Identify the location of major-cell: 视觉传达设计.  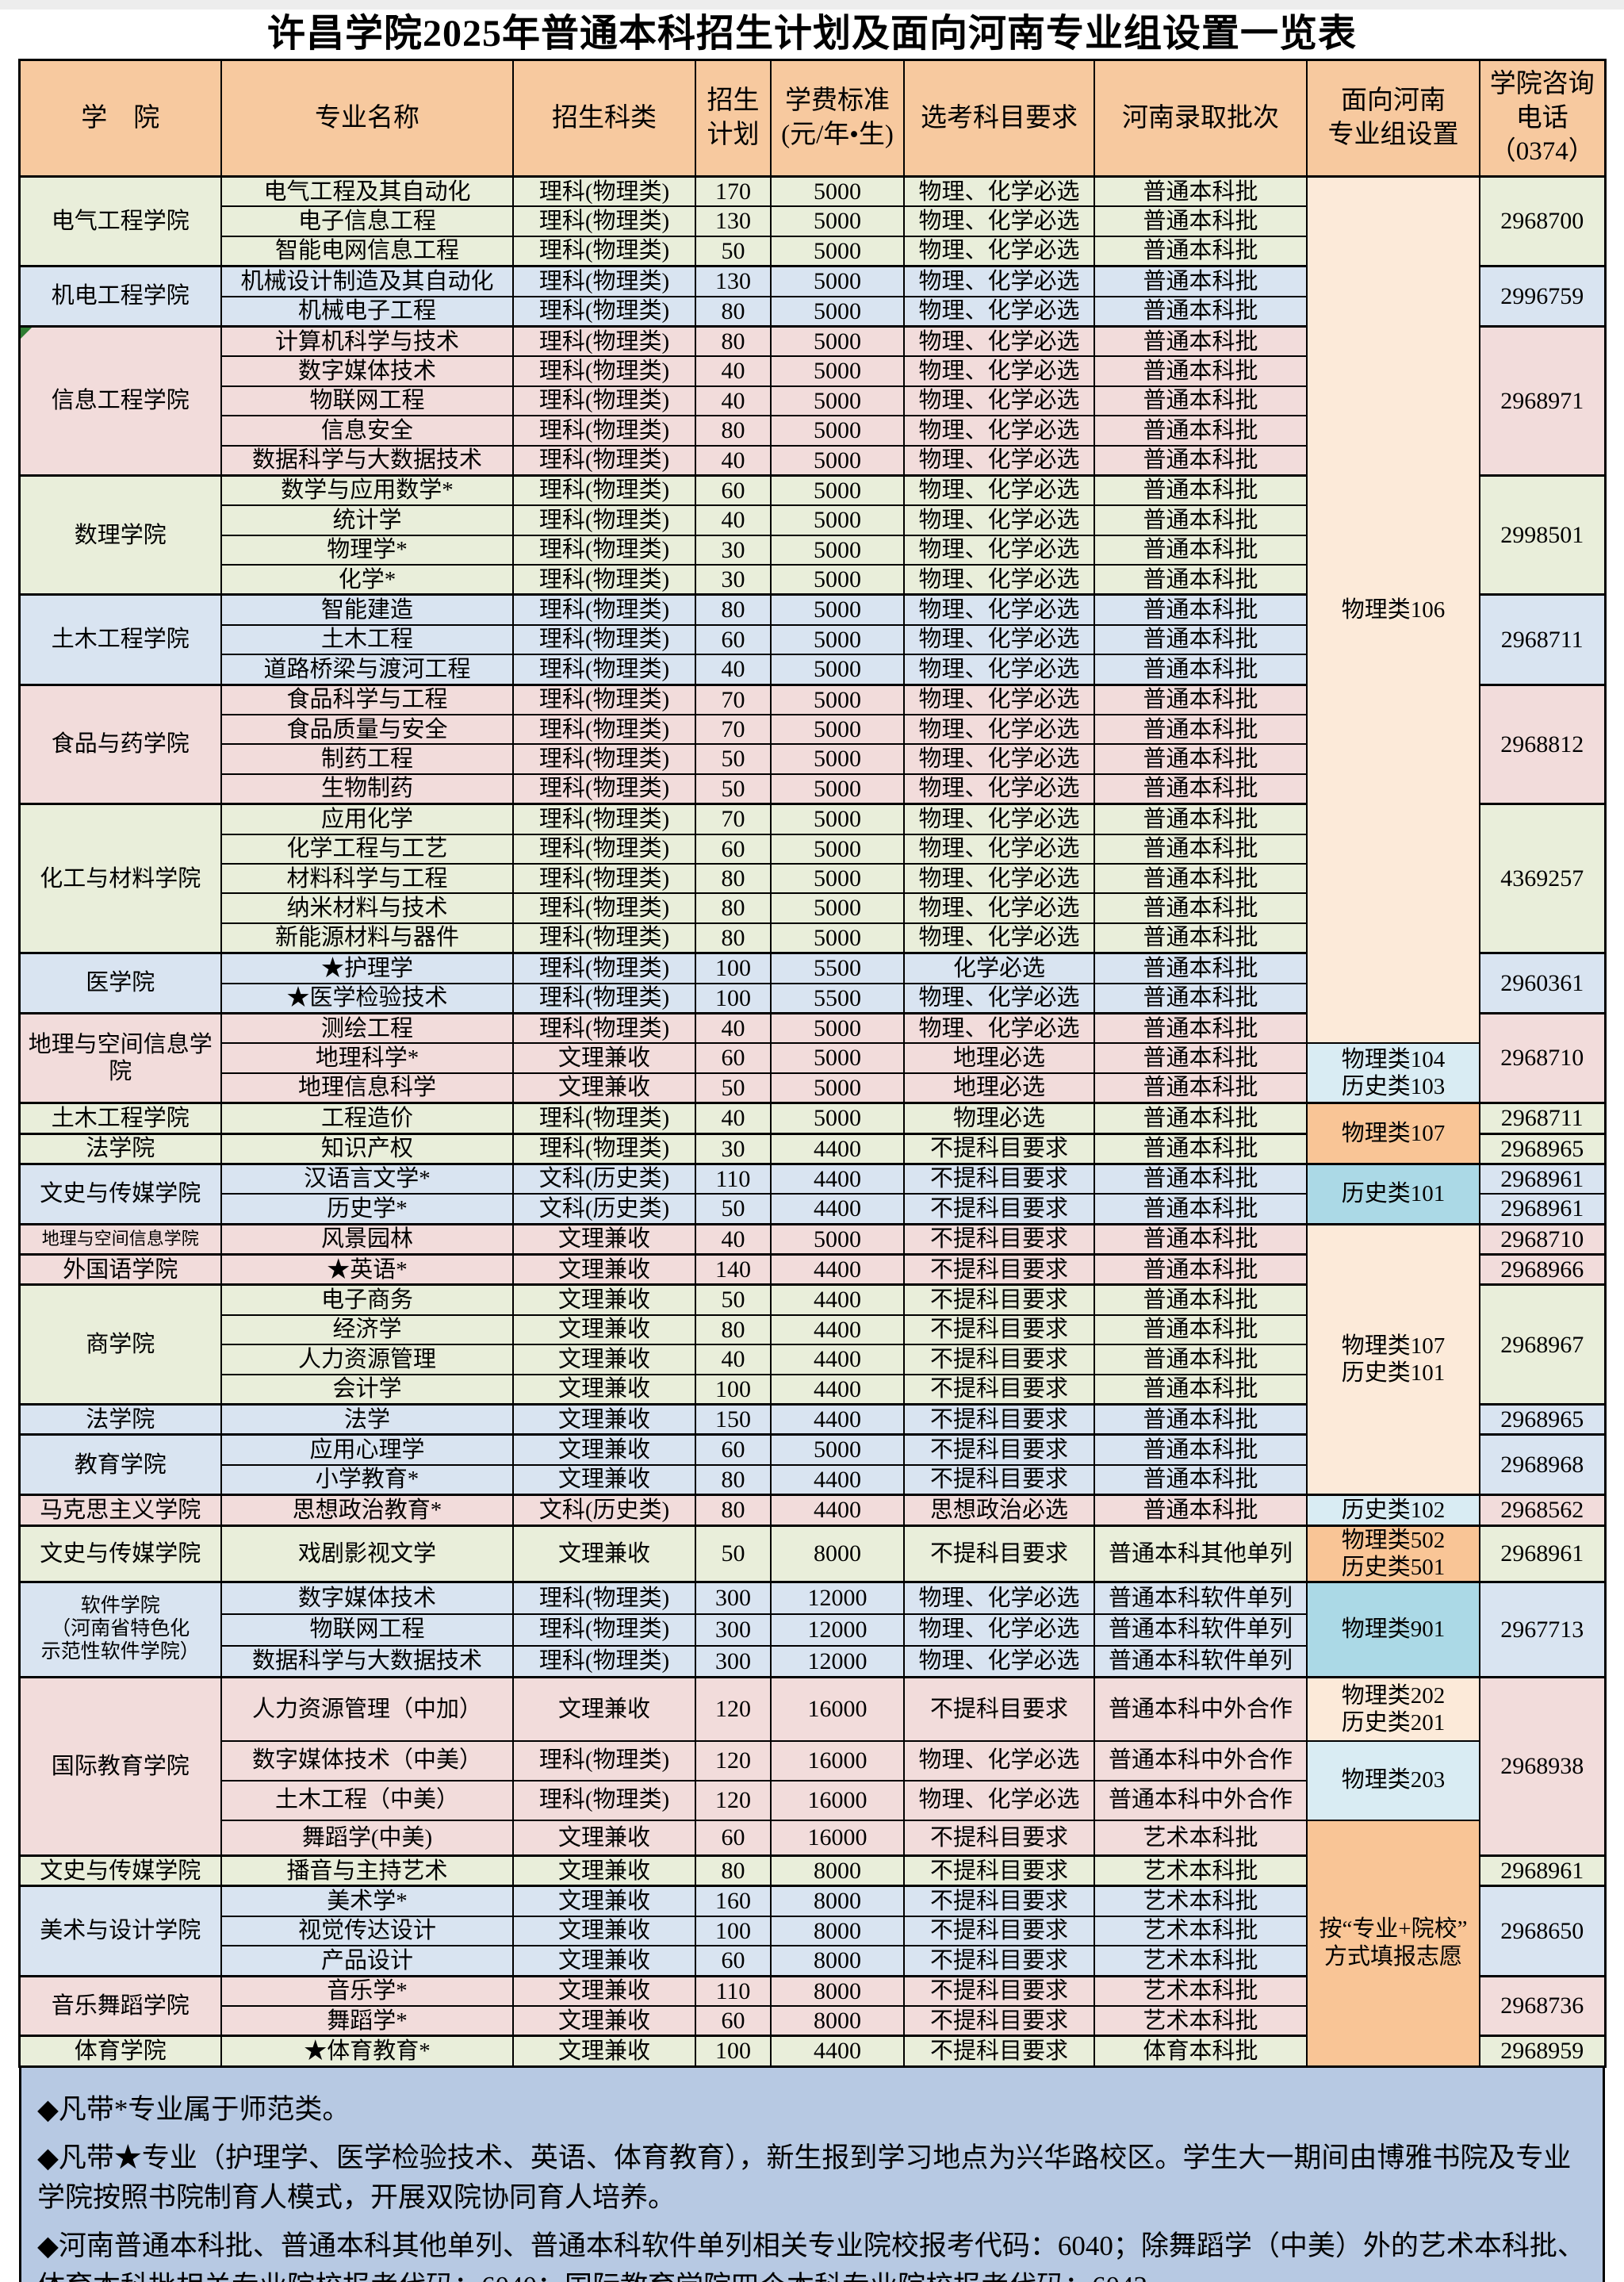
(367, 1931).